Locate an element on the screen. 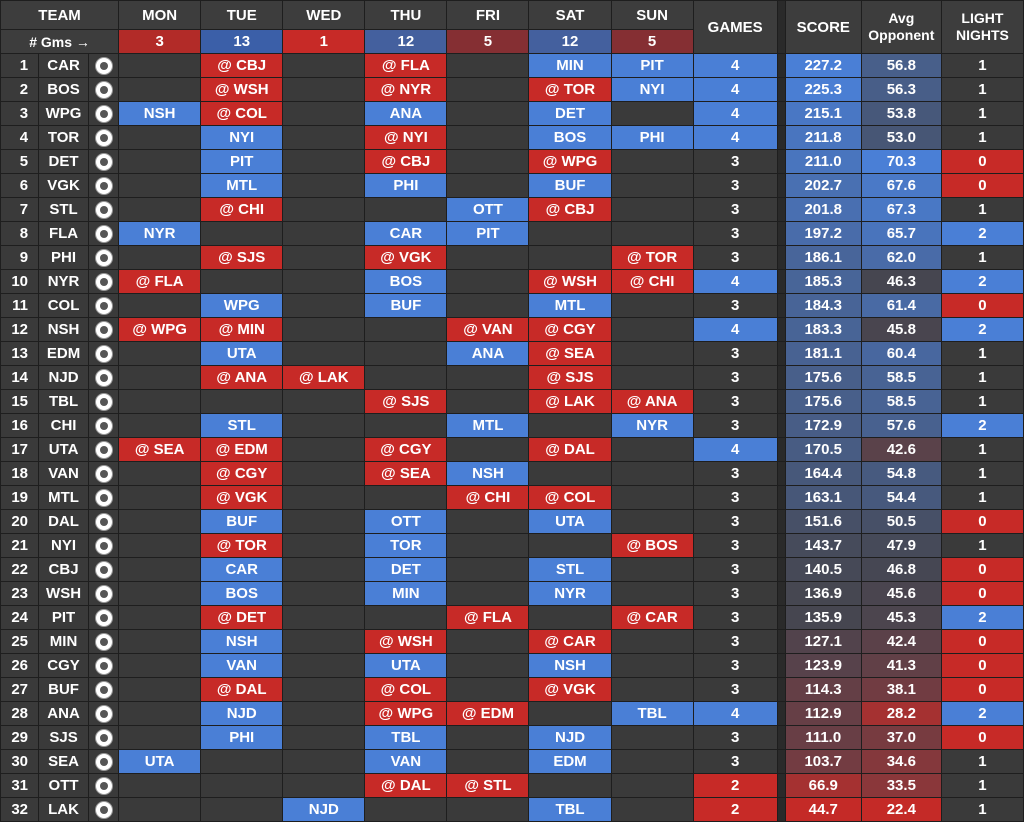 Image resolution: width=1024 pixels, height=822 pixels. day-cell-thu: @ NYI is located at coordinates (406, 137).